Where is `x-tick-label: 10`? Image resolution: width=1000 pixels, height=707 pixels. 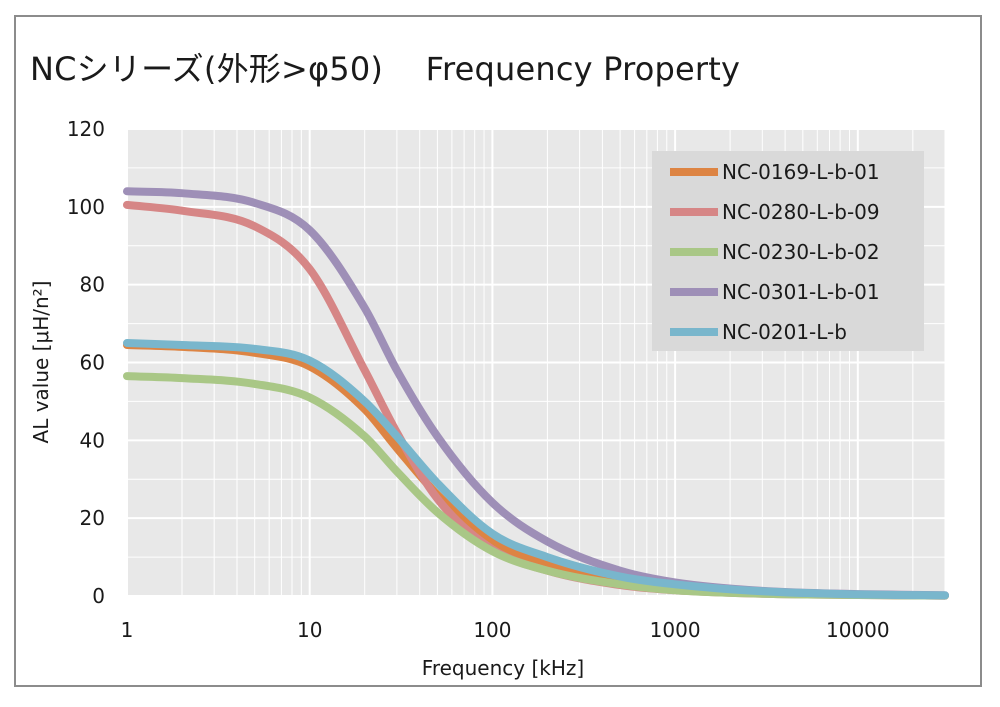 x-tick-label: 10 is located at coordinates (309, 630).